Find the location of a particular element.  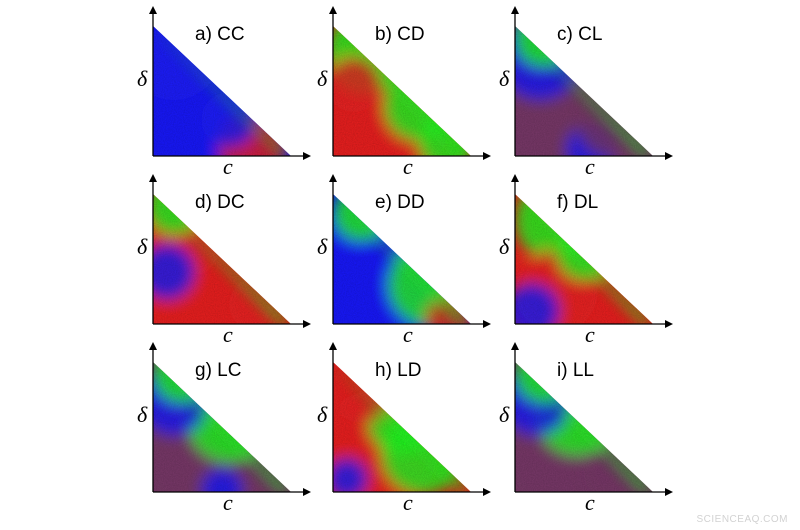

panel-4: d) DC δ c is located at coordinates (224, 260).